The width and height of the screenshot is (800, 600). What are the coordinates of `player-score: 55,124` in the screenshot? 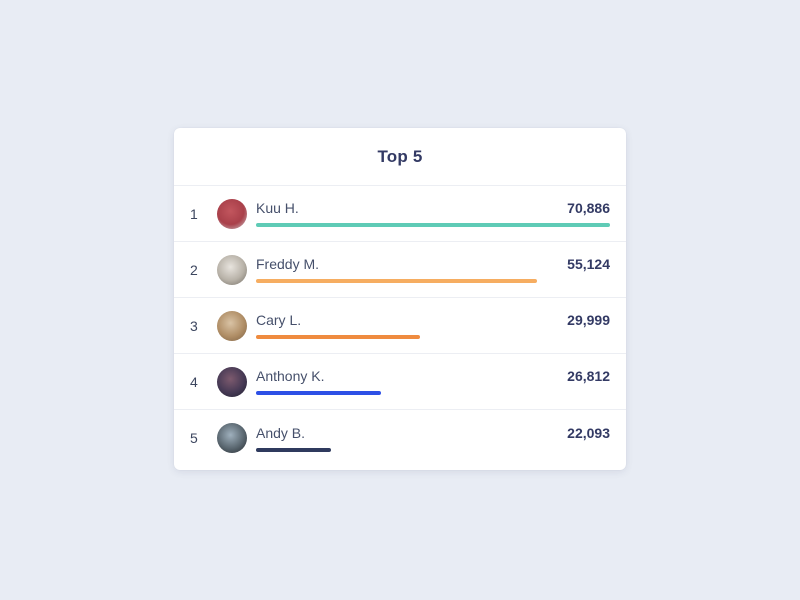 It's located at (588, 264).